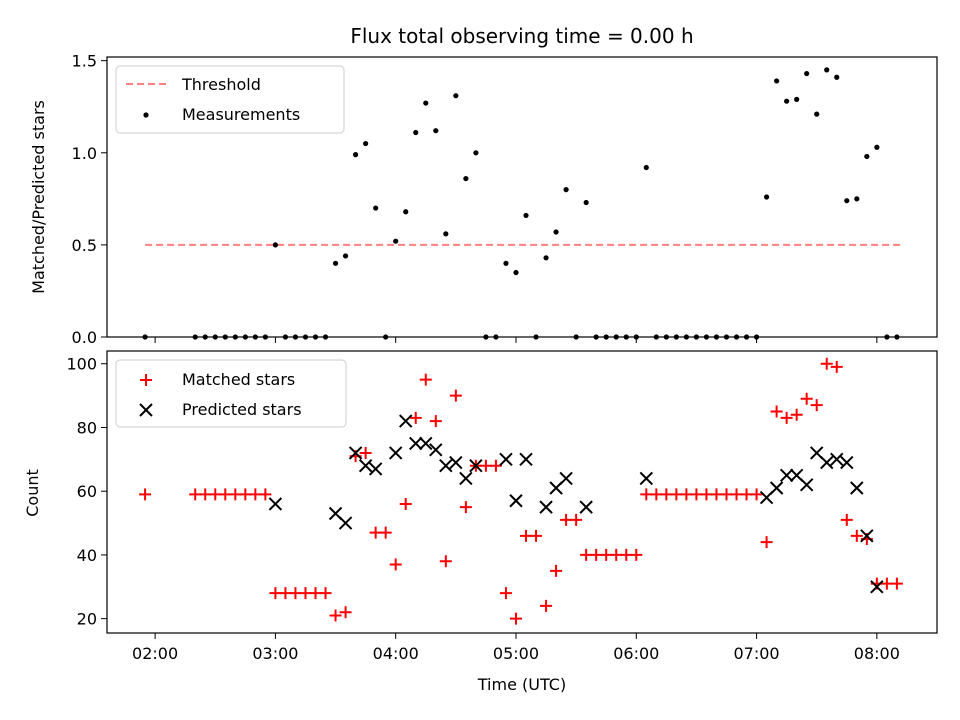 Image resolution: width=960 pixels, height=720 pixels. Describe the element at coordinates (84, 153) in the screenshot. I see `top-y-tick-label: 1.0` at that location.